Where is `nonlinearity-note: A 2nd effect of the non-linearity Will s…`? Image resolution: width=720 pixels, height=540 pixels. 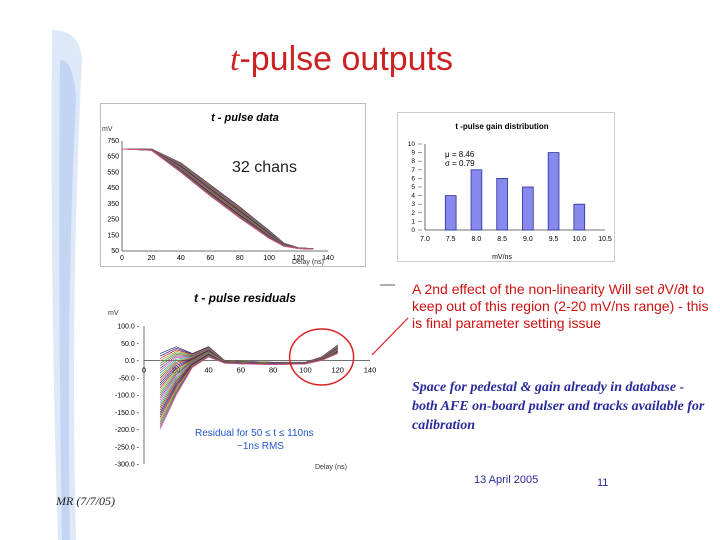 nonlinearity-note: A 2nd effect of the non-linearity Will s… is located at coordinates (560, 306).